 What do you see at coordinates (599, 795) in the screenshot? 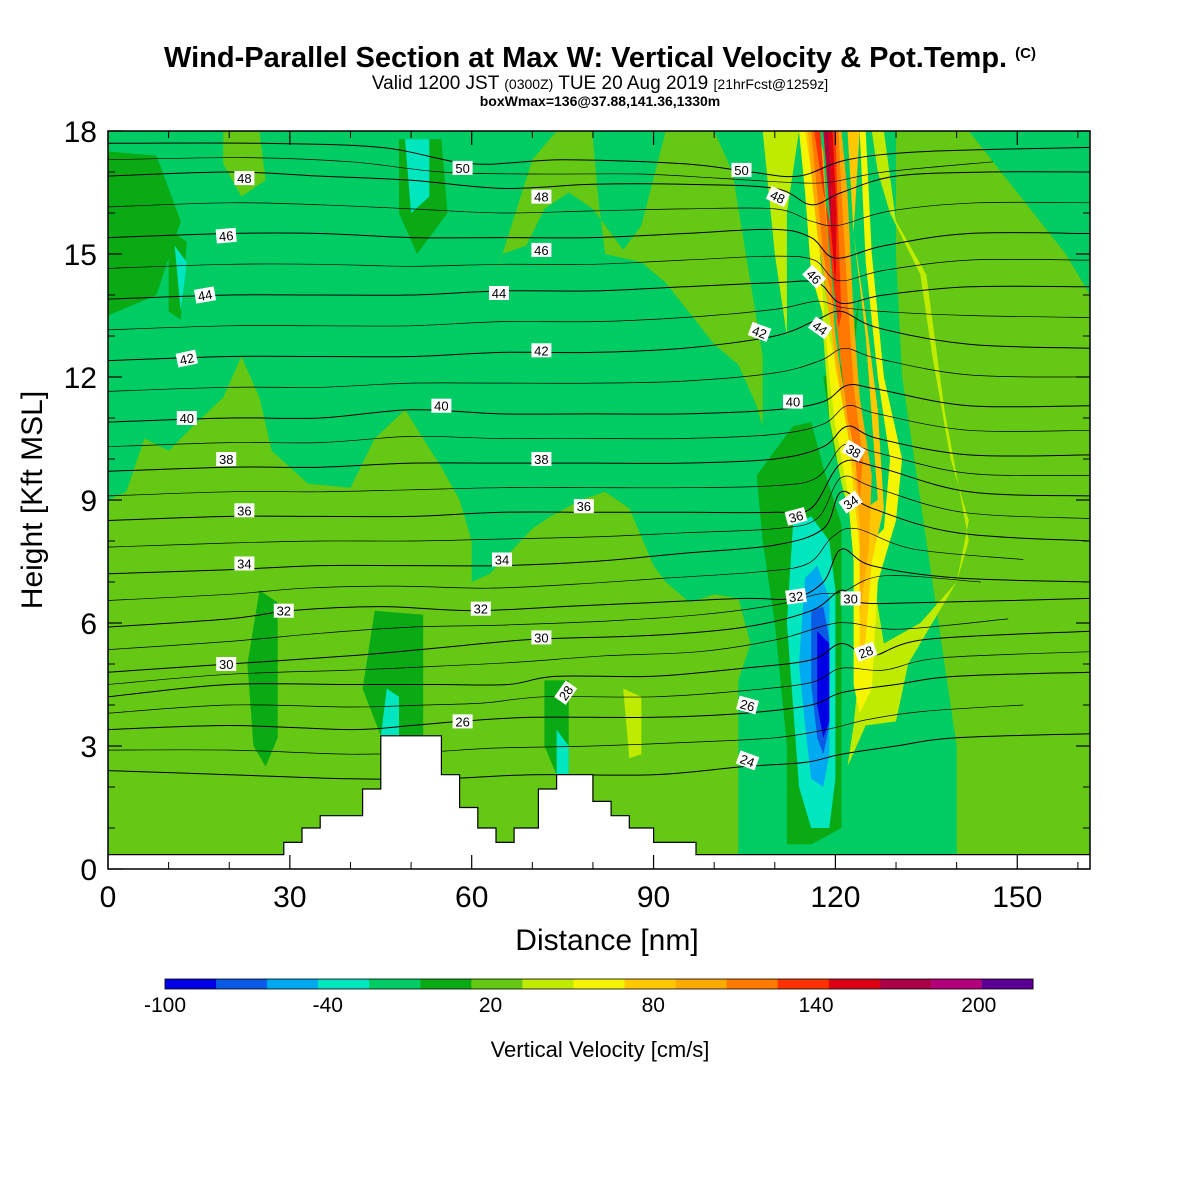
I see `terrain-outline` at bounding box center [599, 795].